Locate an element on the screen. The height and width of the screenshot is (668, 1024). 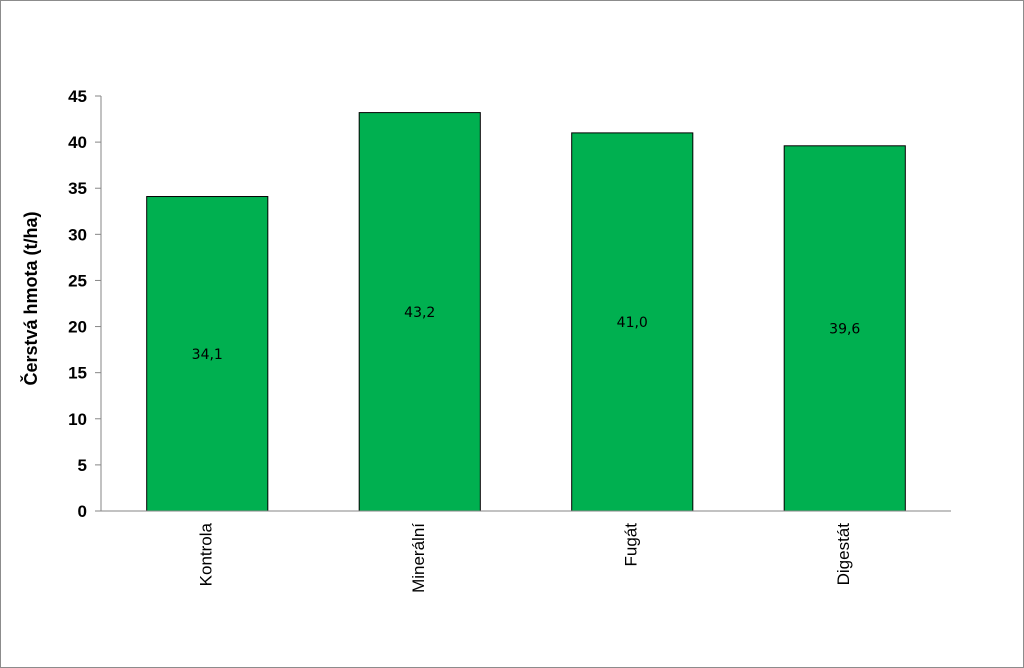
y-tick-label: 30 is located at coordinates (77, 234).